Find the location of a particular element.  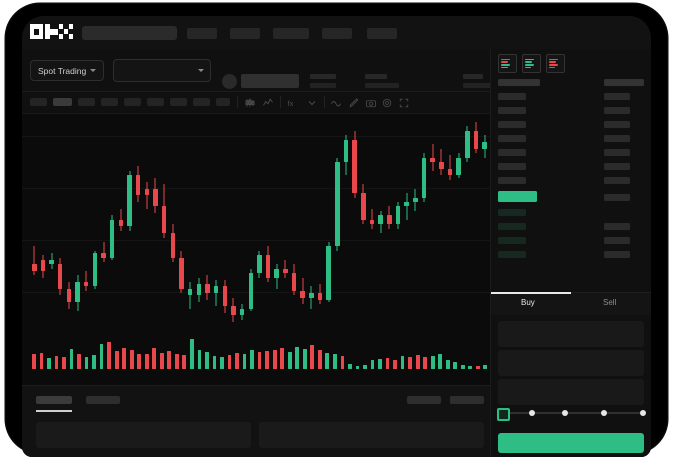

candlestick-icon is located at coordinates (250, 103).